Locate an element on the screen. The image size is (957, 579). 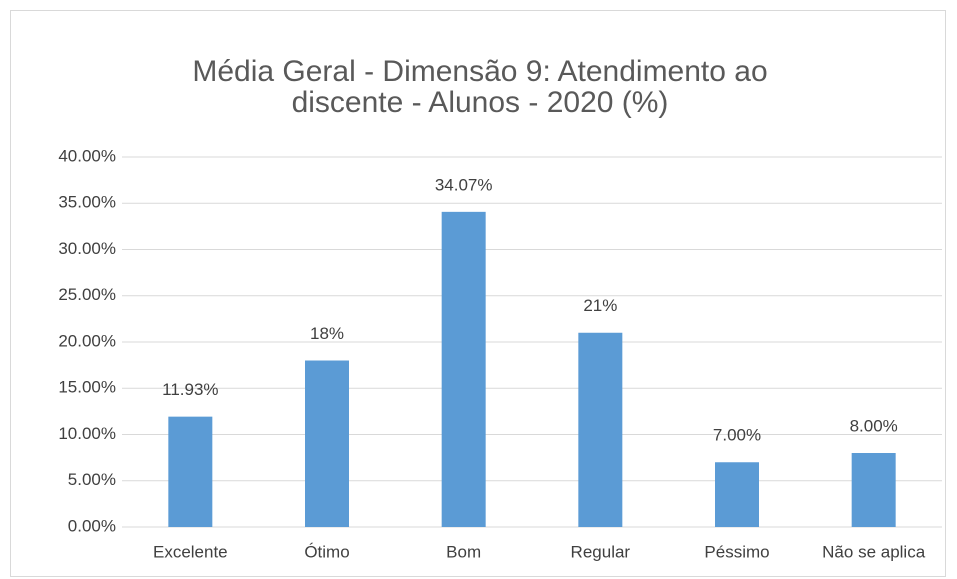
data-label: 11.93% is located at coordinates (190, 389).